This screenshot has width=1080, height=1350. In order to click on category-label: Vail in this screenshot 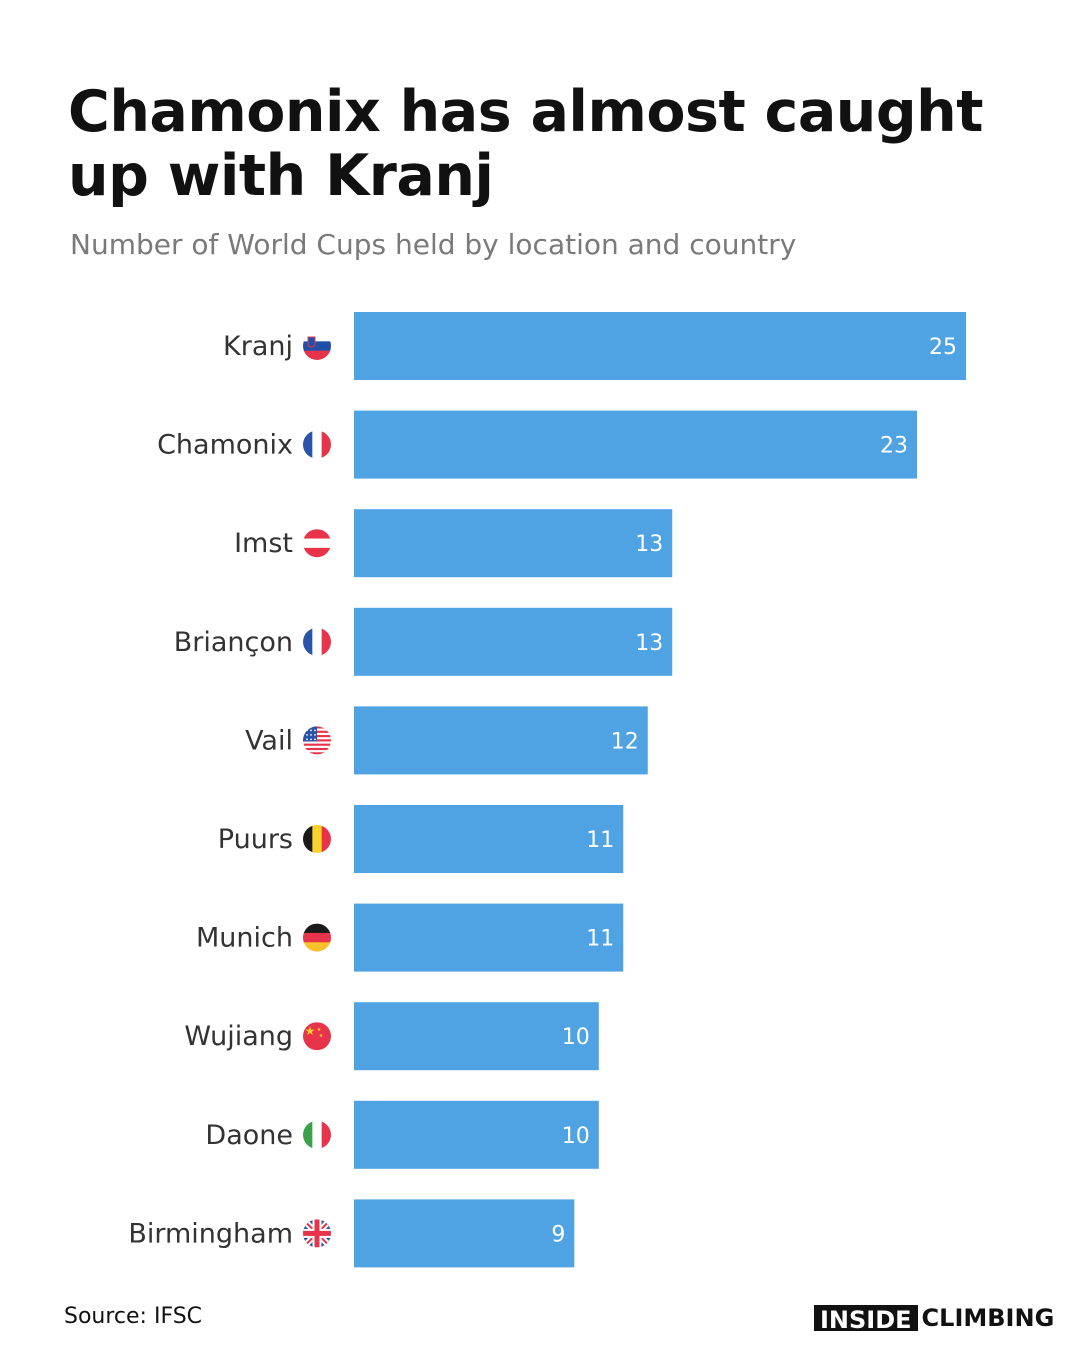, I will do `click(269, 740)`.